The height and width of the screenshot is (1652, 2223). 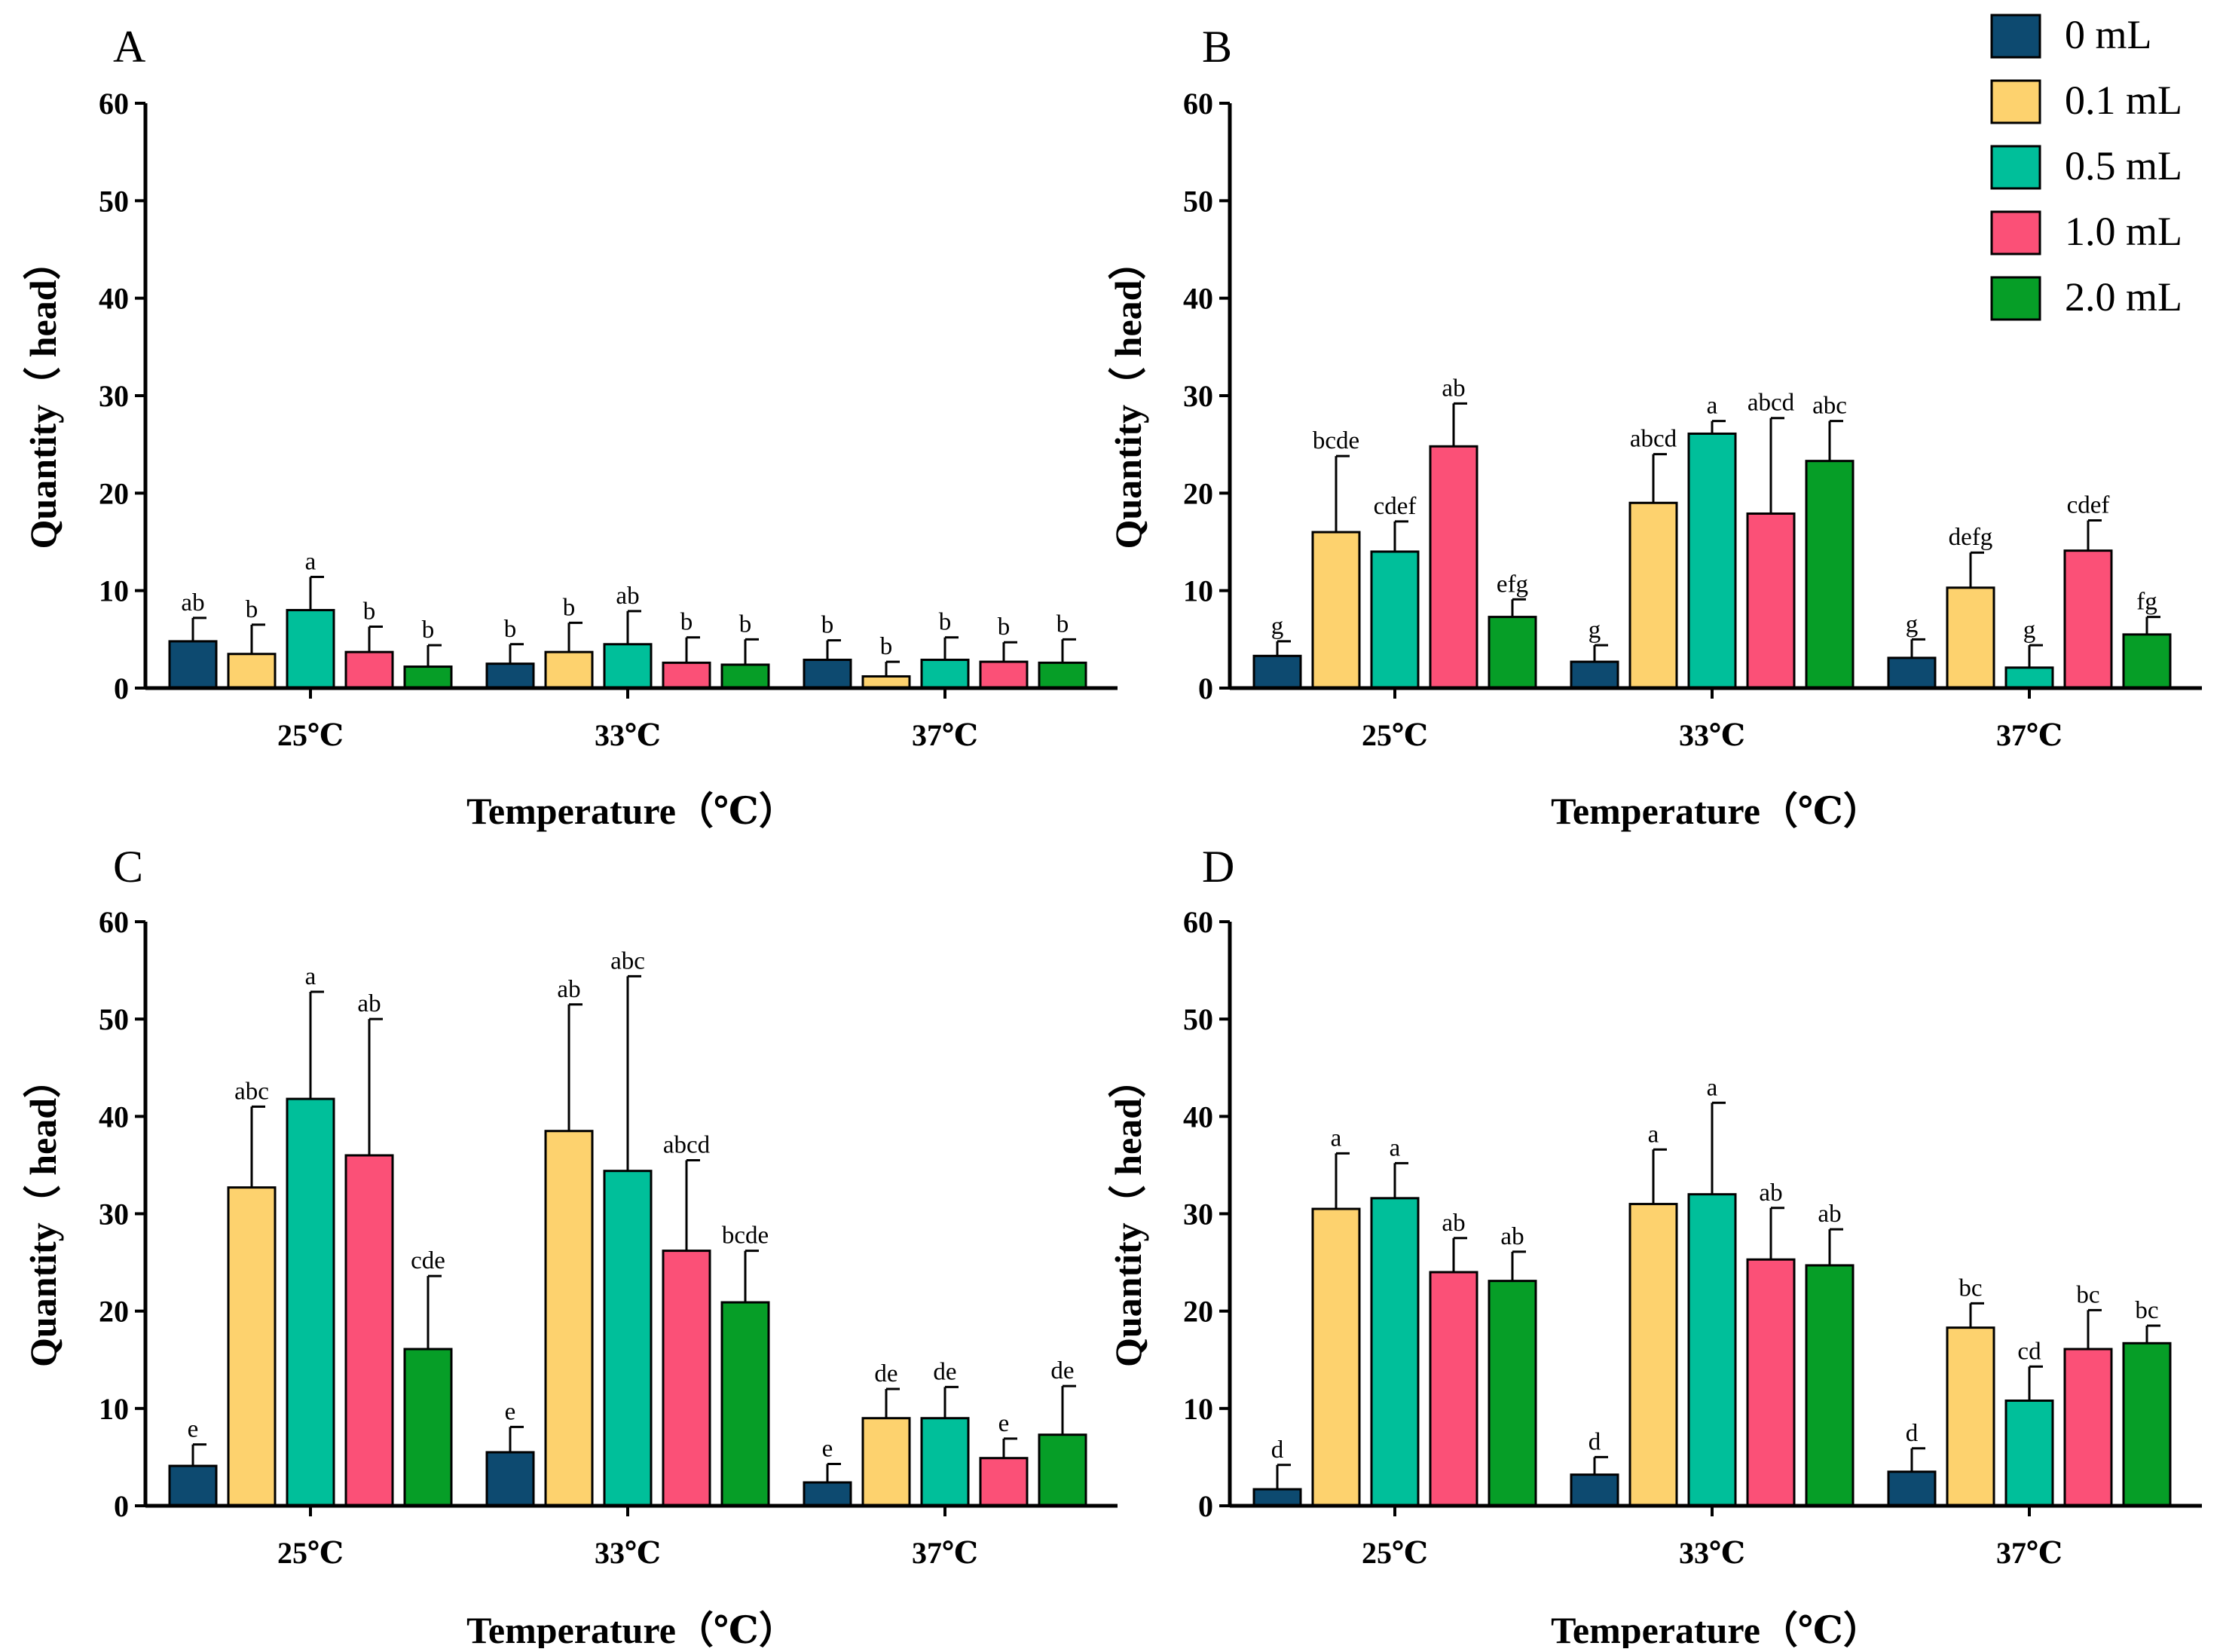 I want to click on y-tick-label: 60, so click(x=114, y=922).